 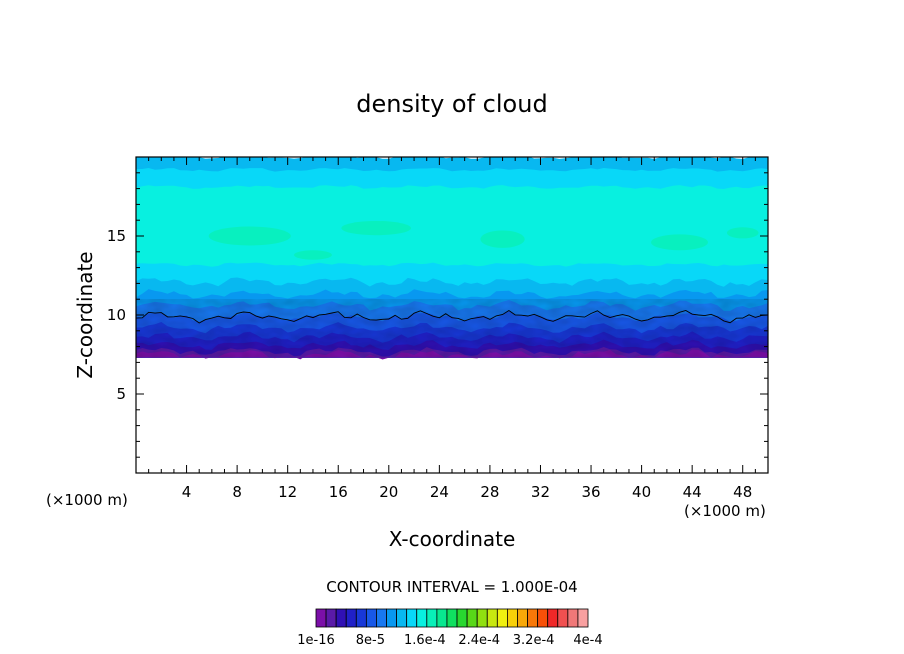 I want to click on colorbar-tick-label: 4e-4, so click(x=587, y=640).